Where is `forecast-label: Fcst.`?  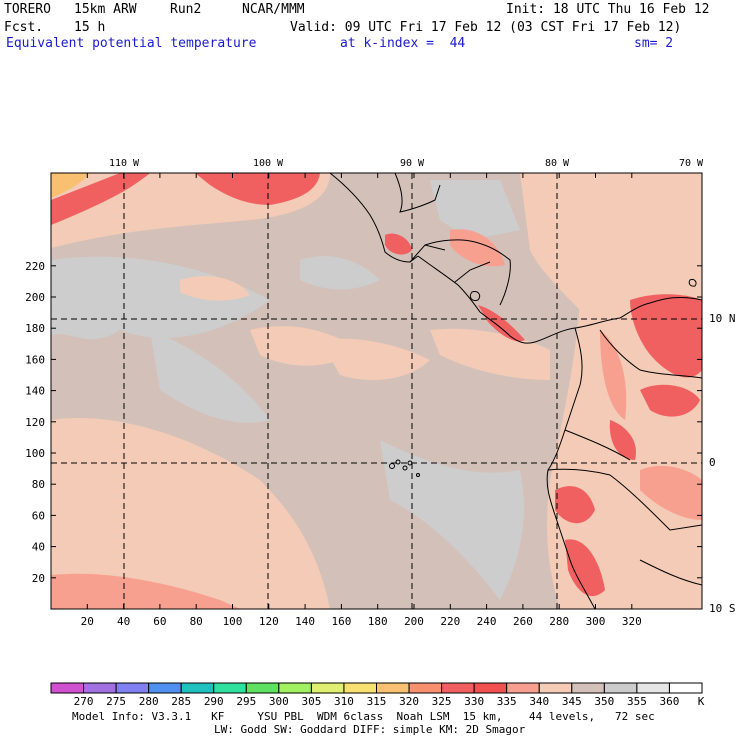 forecast-label: Fcst. is located at coordinates (24, 27).